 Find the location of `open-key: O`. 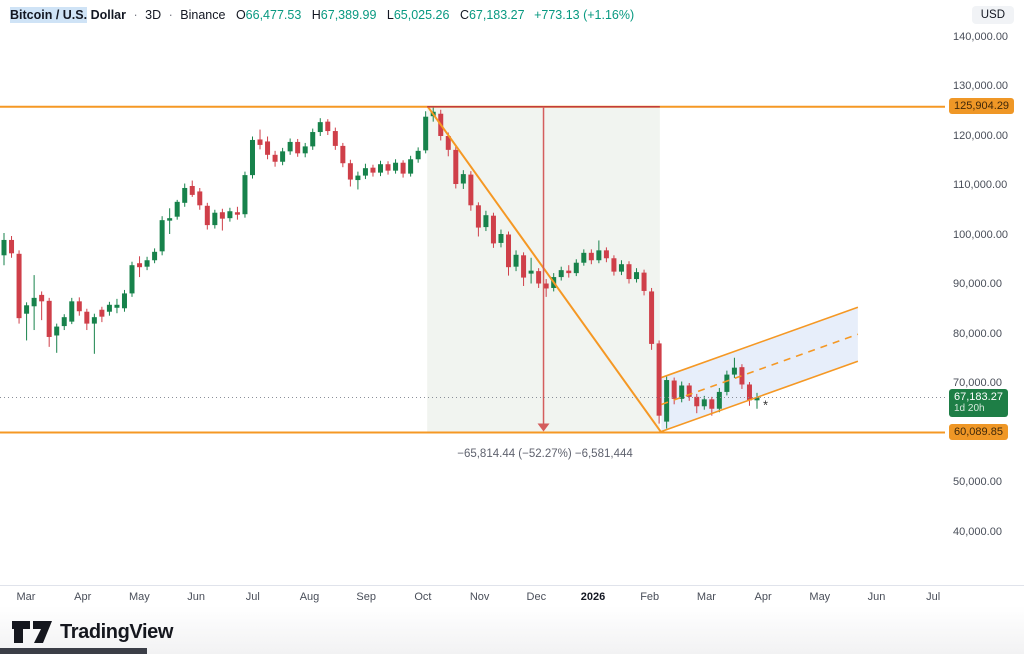

open-key: O is located at coordinates (240, 15).